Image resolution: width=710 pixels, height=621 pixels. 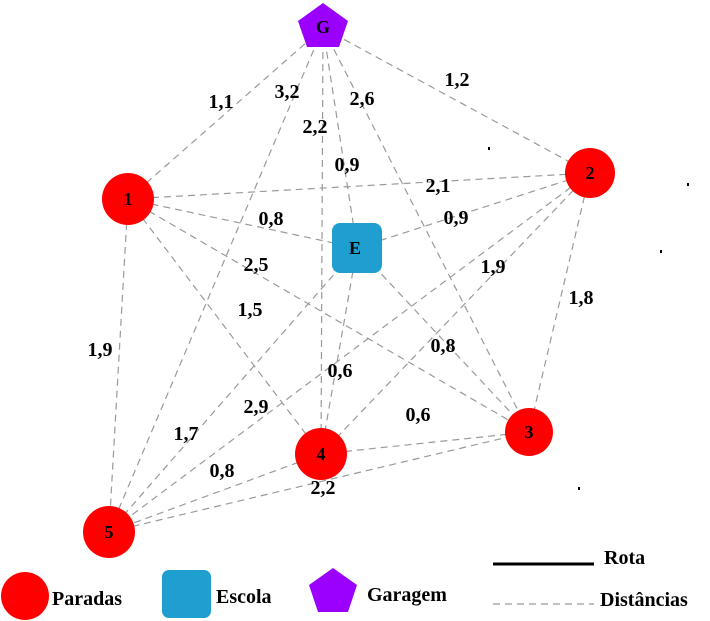 I want to click on node-stop-5: 5, so click(x=109, y=532).